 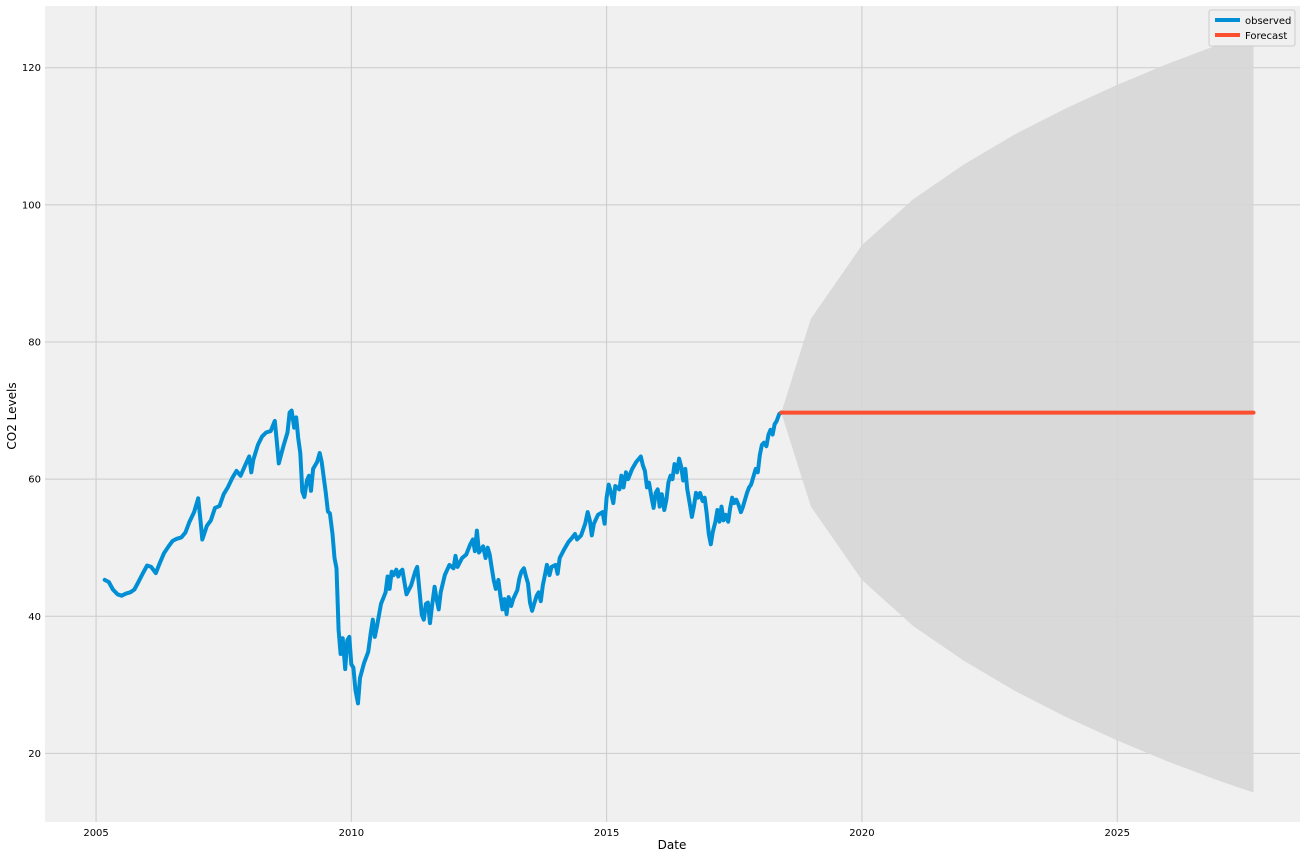 I want to click on legend-label-observed: observed, so click(x=1268, y=21).